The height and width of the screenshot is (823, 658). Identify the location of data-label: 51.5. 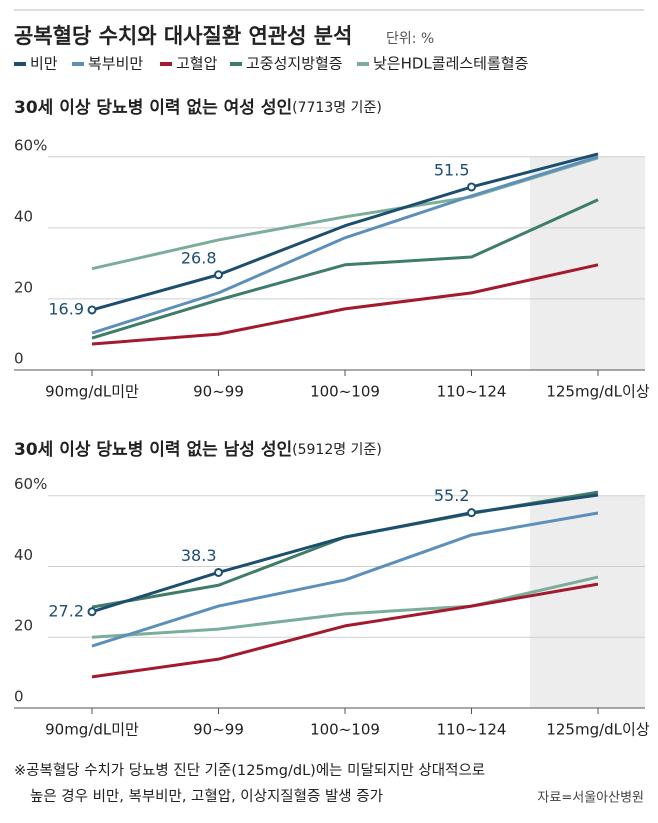
(452, 169).